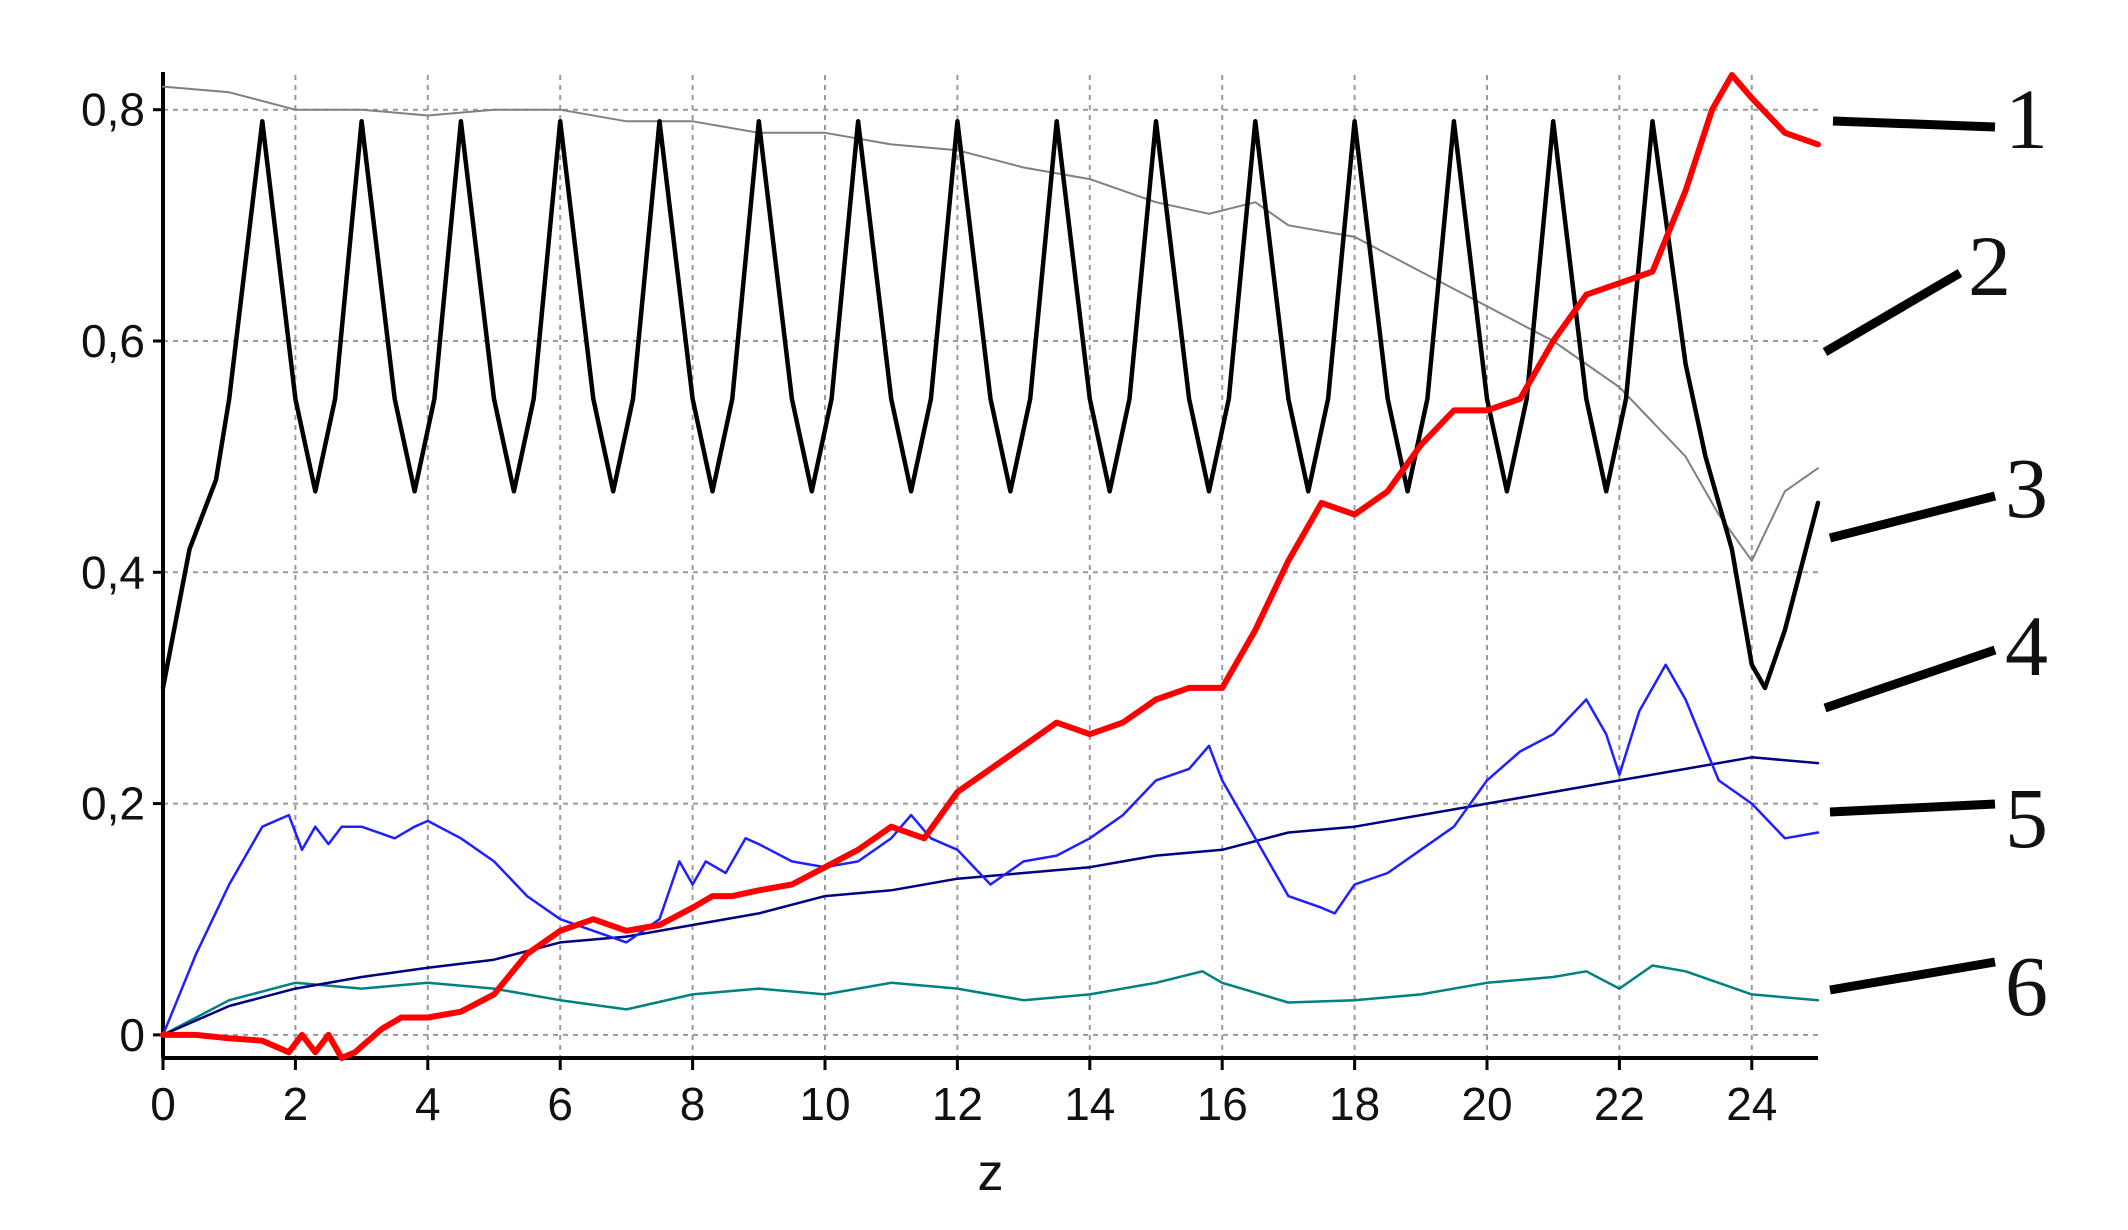  What do you see at coordinates (113, 804) in the screenshot?
I see `y-tick-label-1: 0,2` at bounding box center [113, 804].